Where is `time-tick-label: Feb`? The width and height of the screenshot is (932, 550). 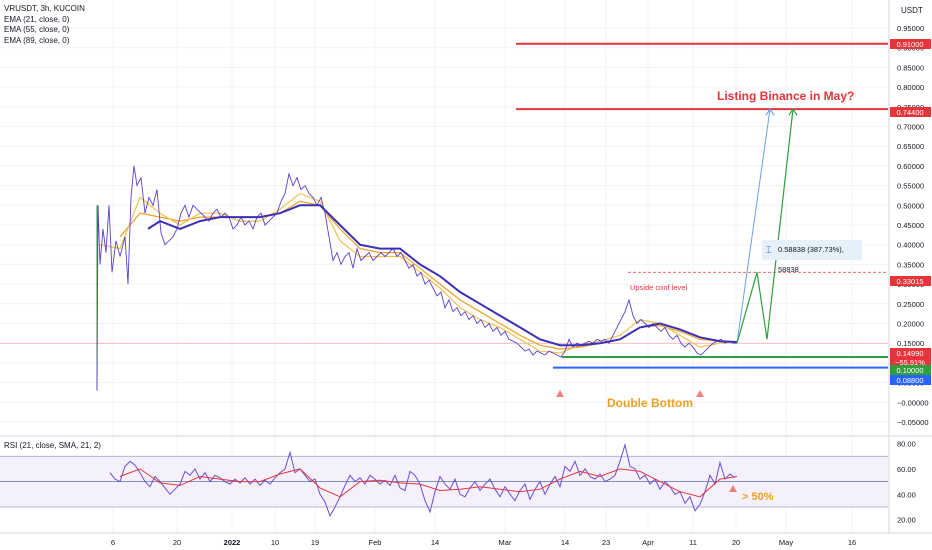
time-tick-label: Feb is located at coordinates (375, 542).